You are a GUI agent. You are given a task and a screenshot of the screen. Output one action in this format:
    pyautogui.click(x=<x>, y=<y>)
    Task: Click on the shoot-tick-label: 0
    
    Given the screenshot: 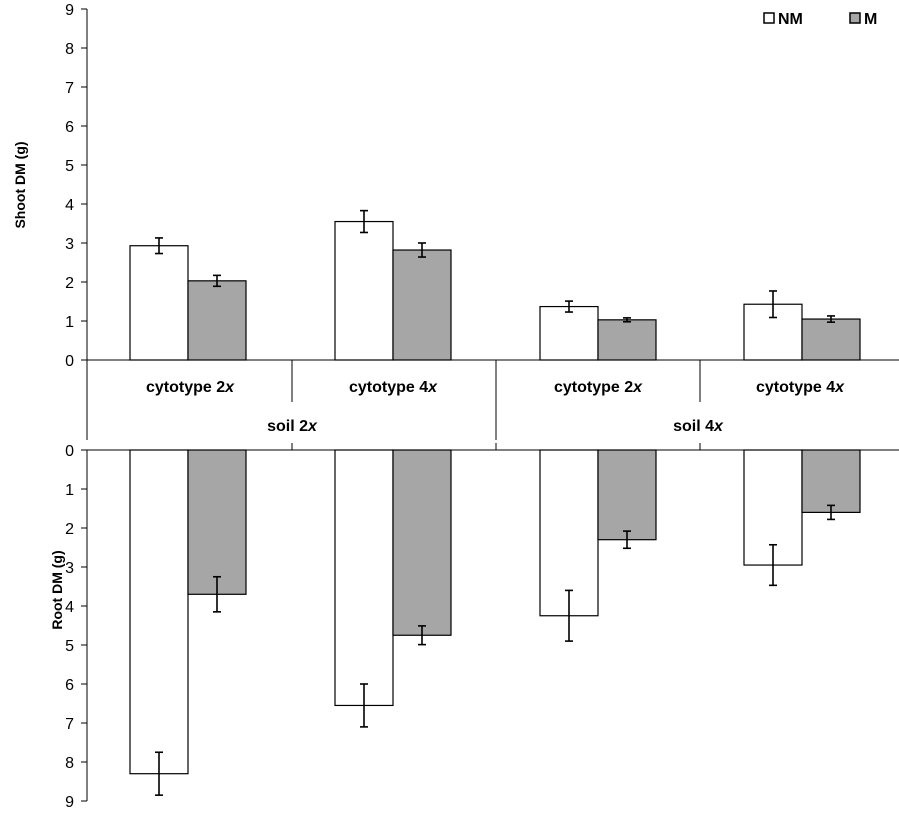 What is the action you would take?
    pyautogui.click(x=69, y=361)
    